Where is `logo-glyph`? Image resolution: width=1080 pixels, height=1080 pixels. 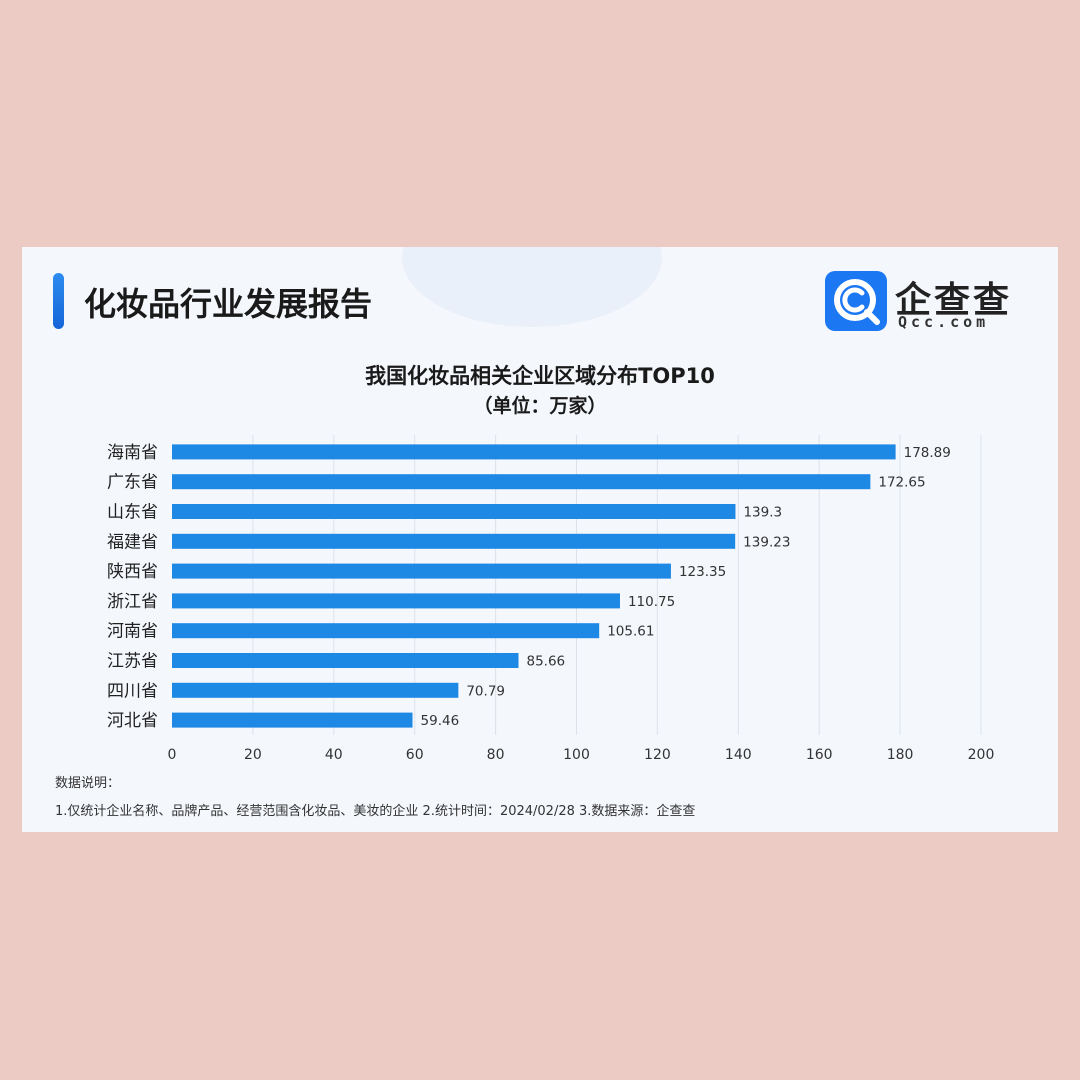
logo-glyph is located at coordinates (857, 302).